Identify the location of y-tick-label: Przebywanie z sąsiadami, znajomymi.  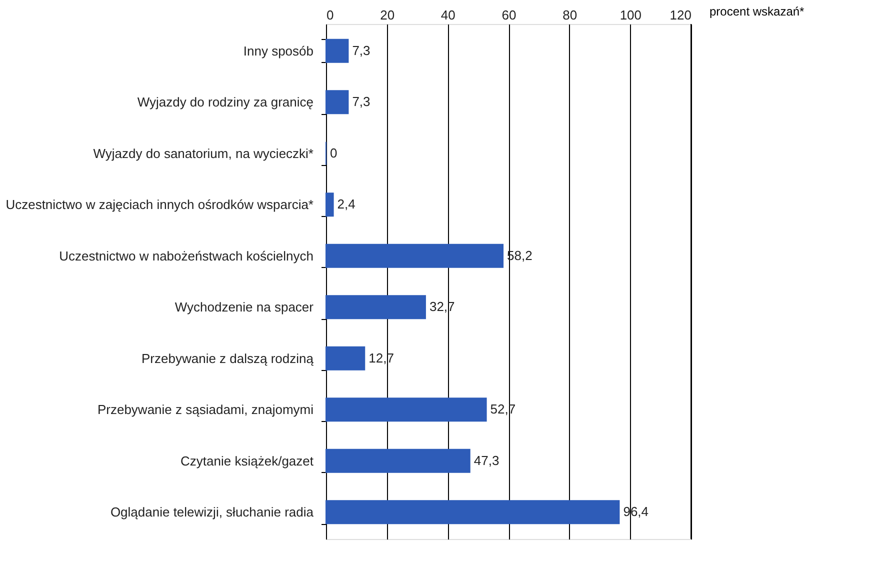
(205, 410).